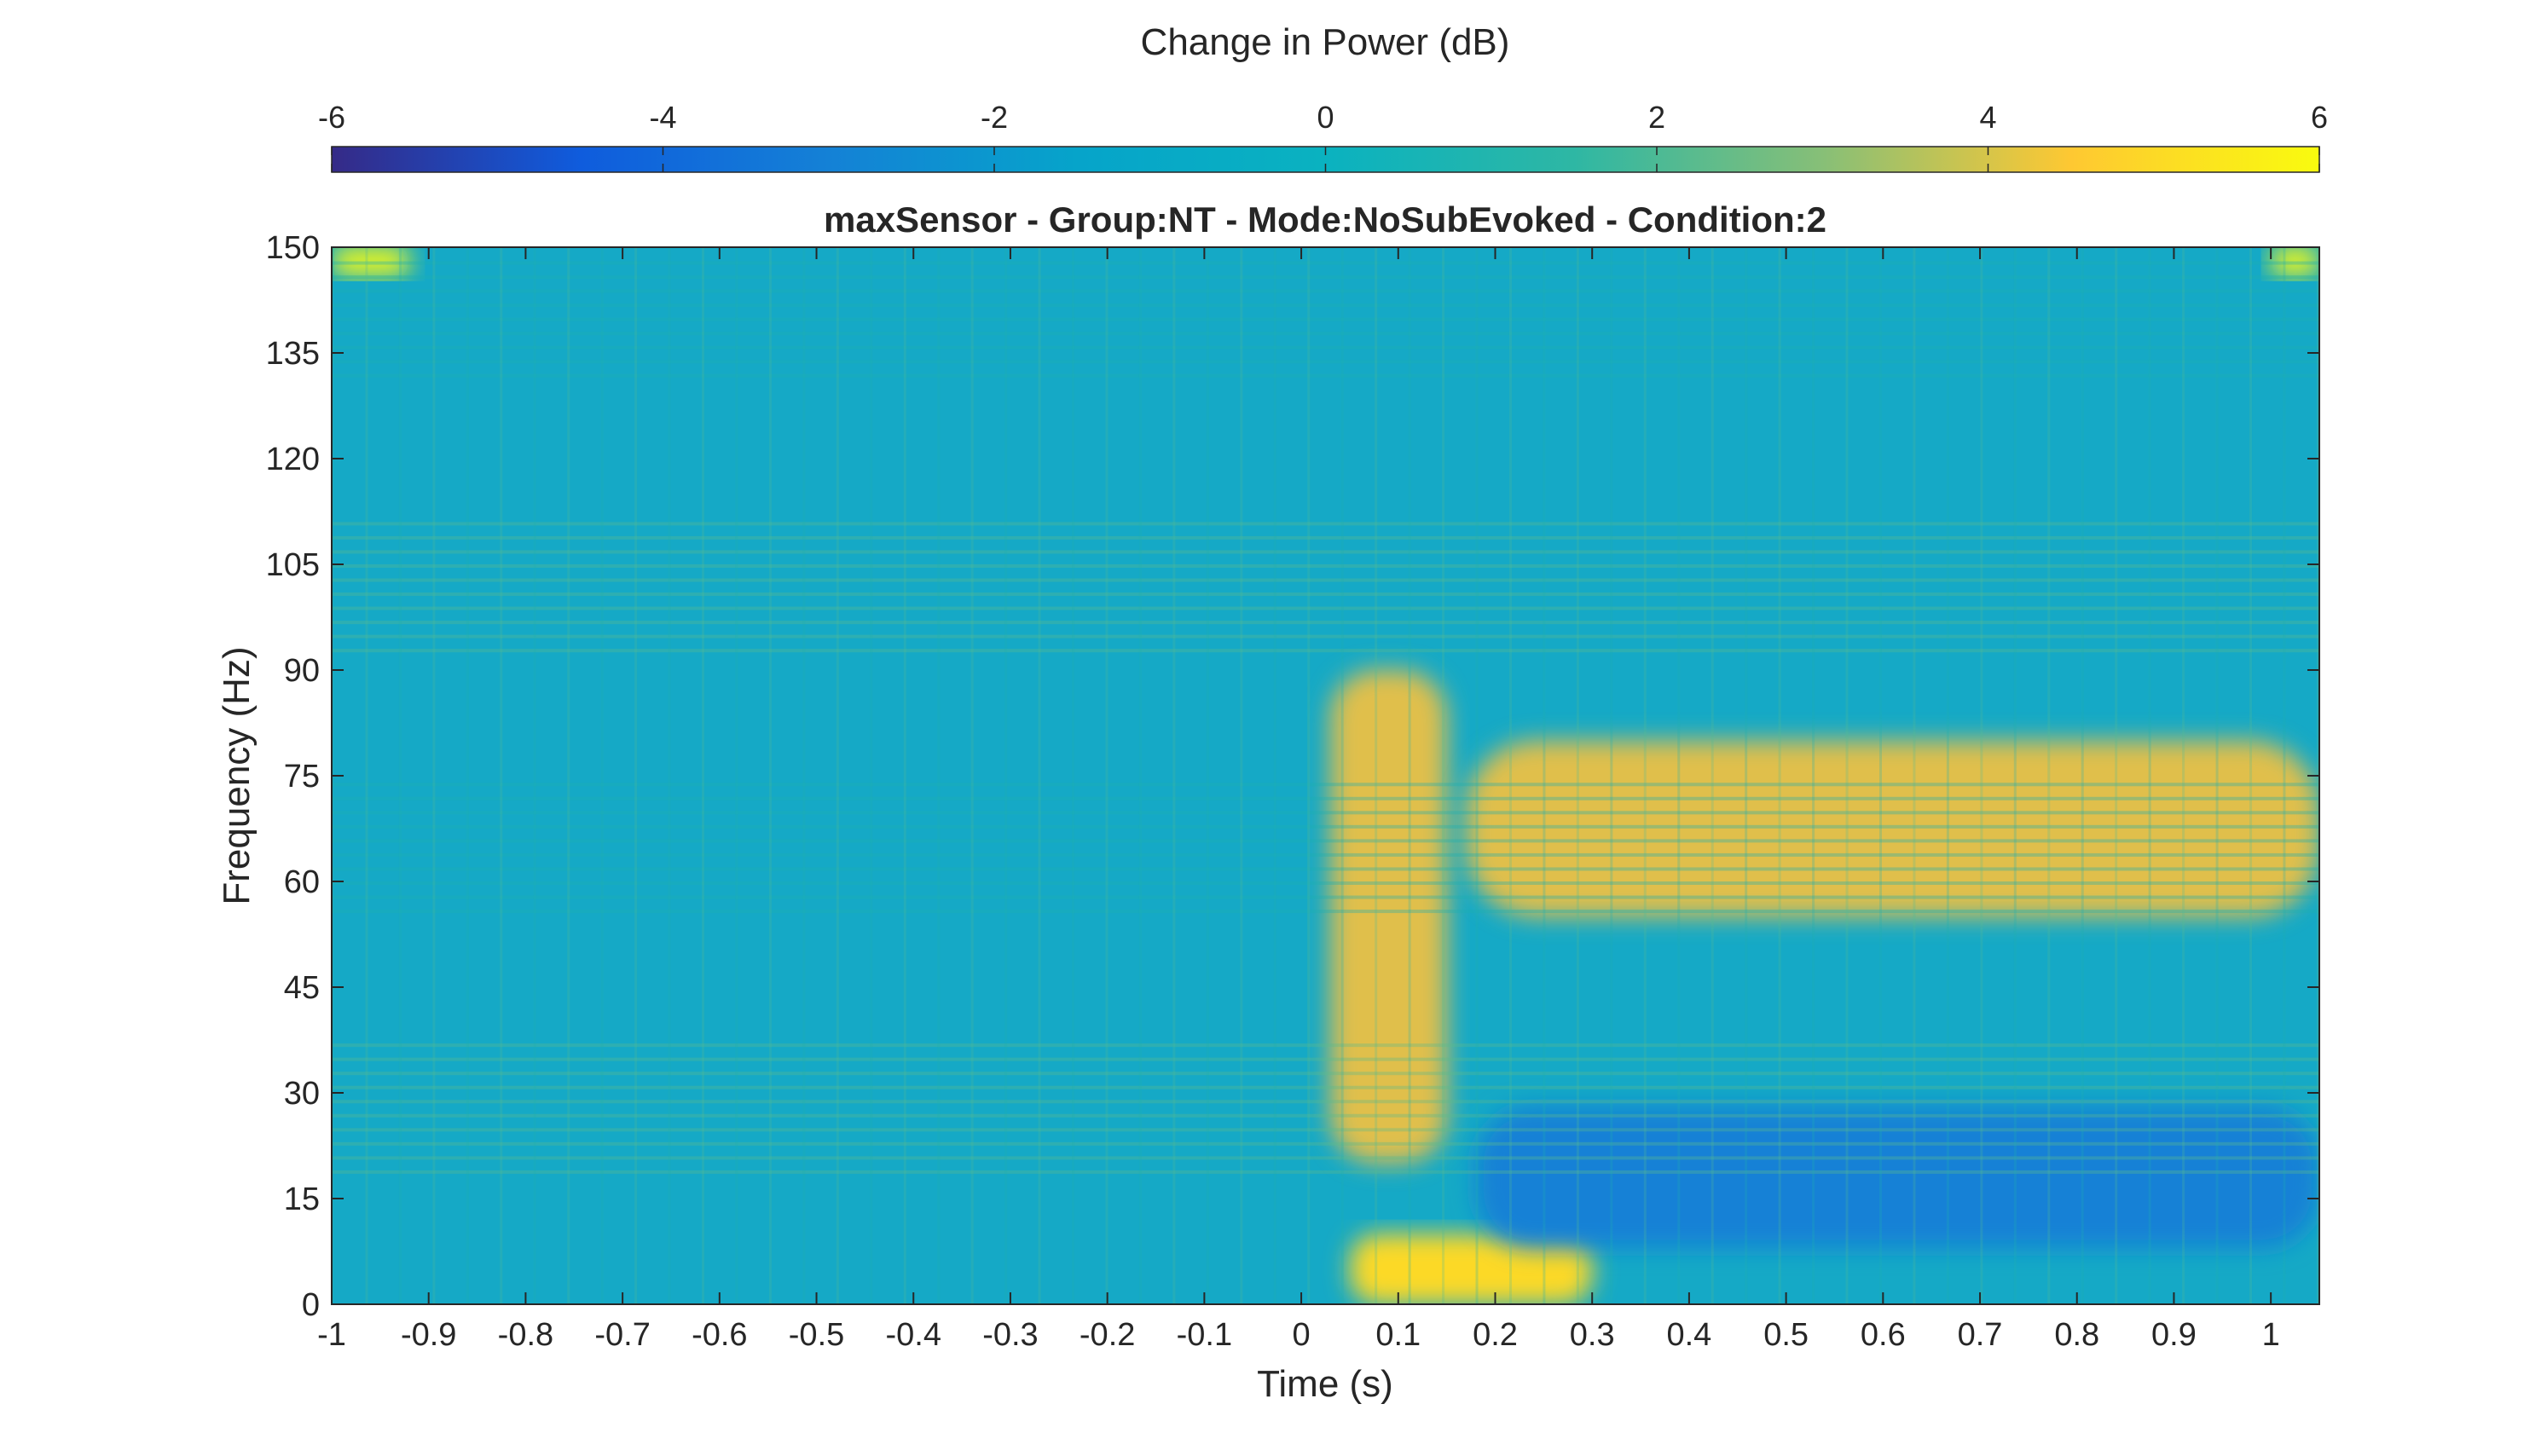 The width and height of the screenshot is (2547, 1456). What do you see at coordinates (2319, 118) in the screenshot?
I see `colorbar-tick-label: 6` at bounding box center [2319, 118].